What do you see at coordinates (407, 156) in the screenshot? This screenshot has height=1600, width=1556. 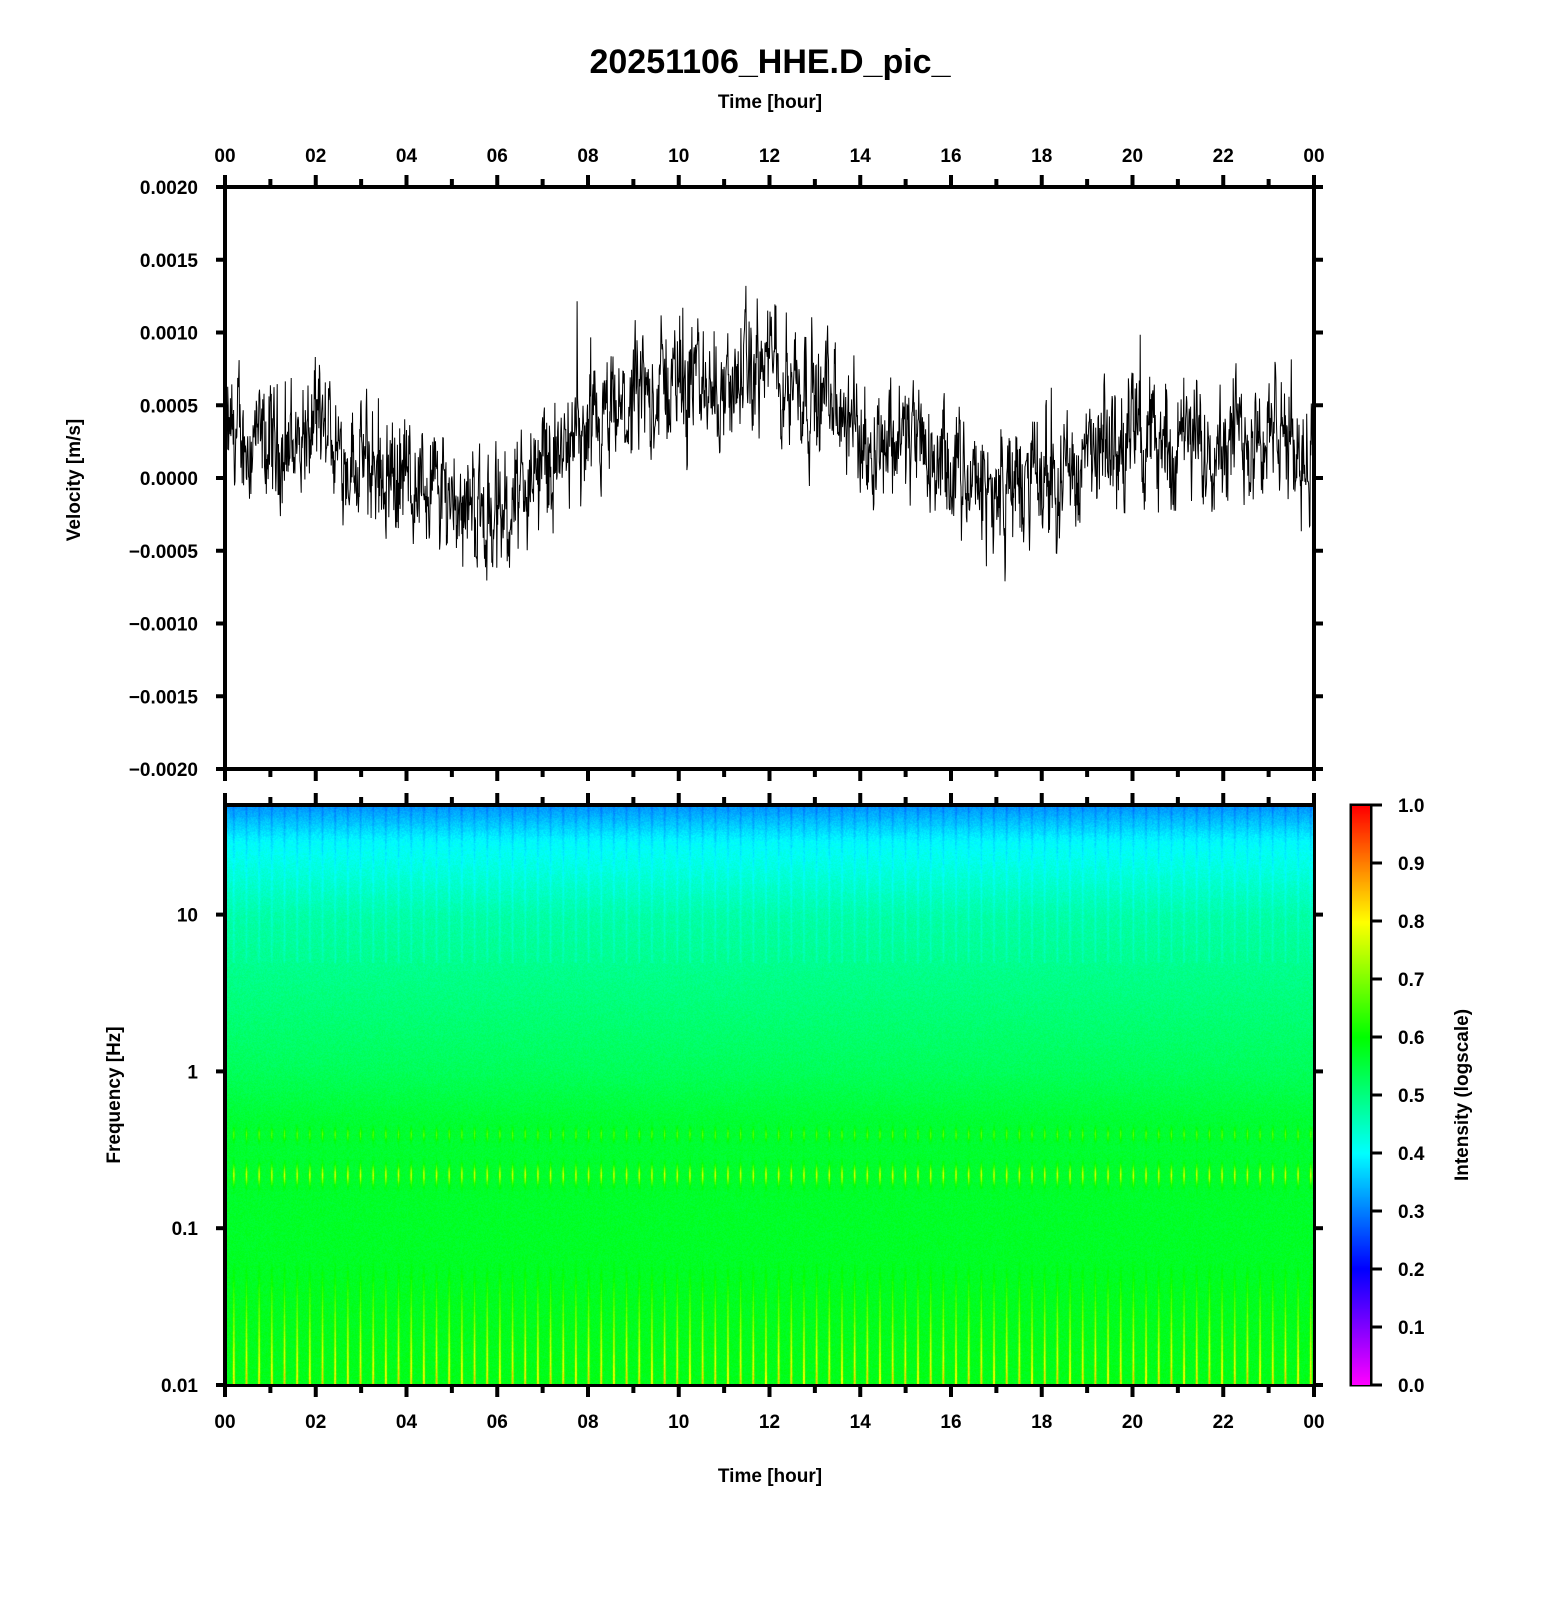 I see `top-x-tick-label: 04` at bounding box center [407, 156].